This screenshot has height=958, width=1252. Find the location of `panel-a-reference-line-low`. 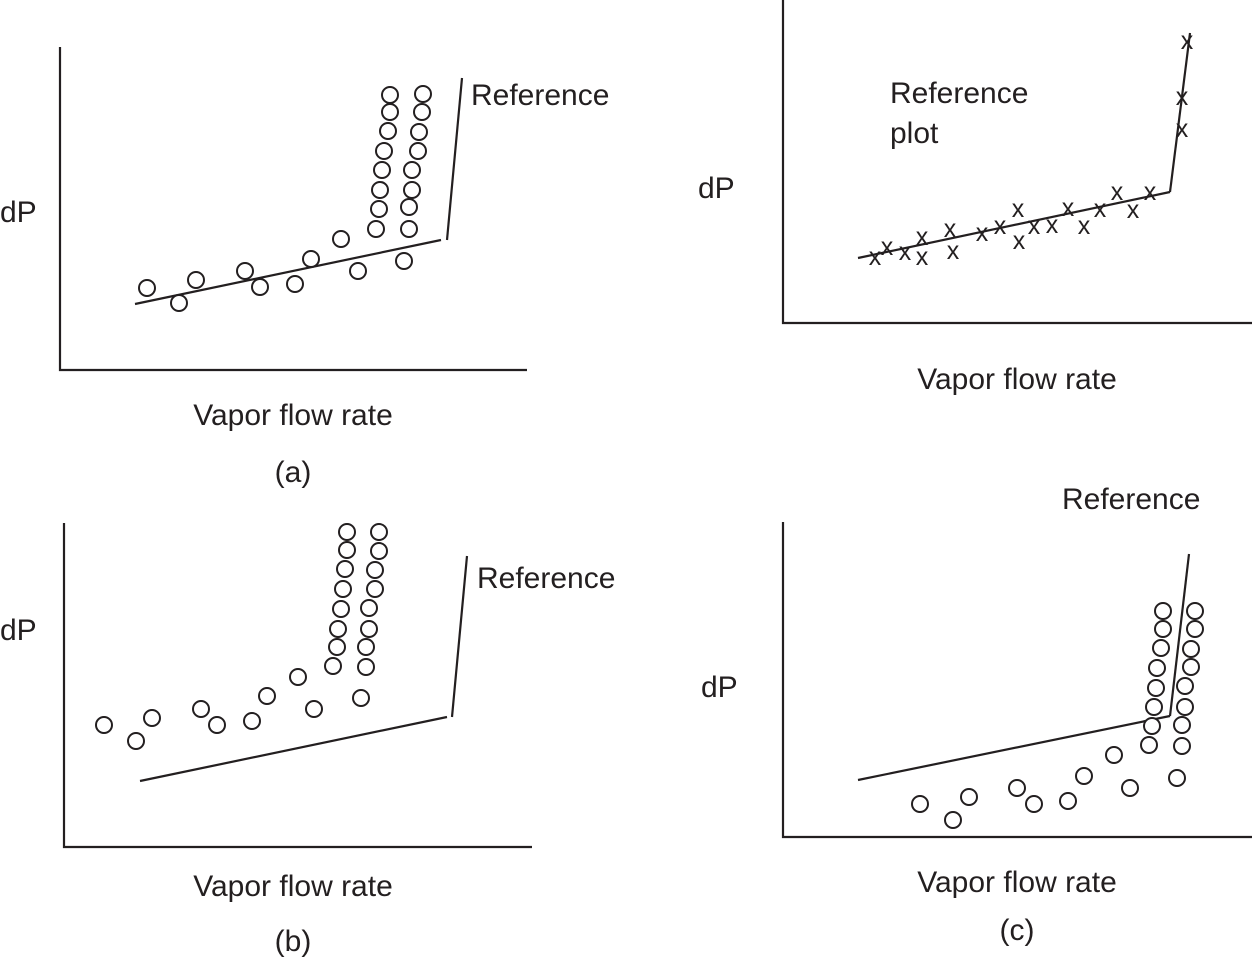

panel-a-reference-line-low is located at coordinates (288, 272).